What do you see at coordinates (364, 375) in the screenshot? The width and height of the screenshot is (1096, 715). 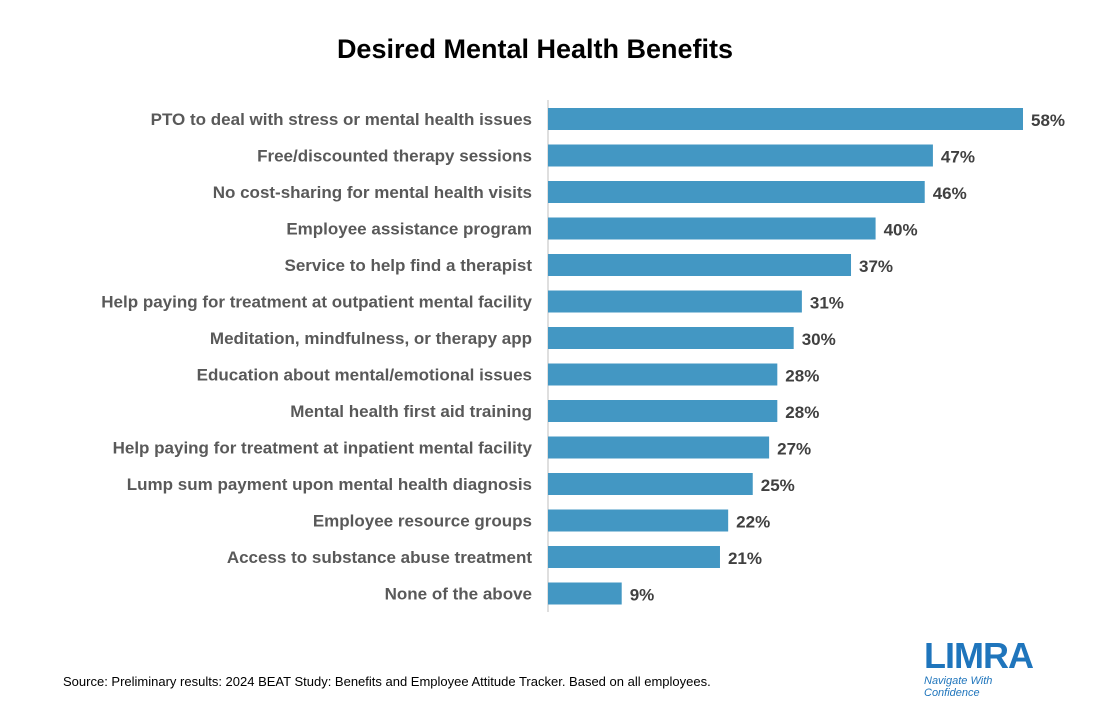 I see `category-label: Education about mental/emotional issues` at bounding box center [364, 375].